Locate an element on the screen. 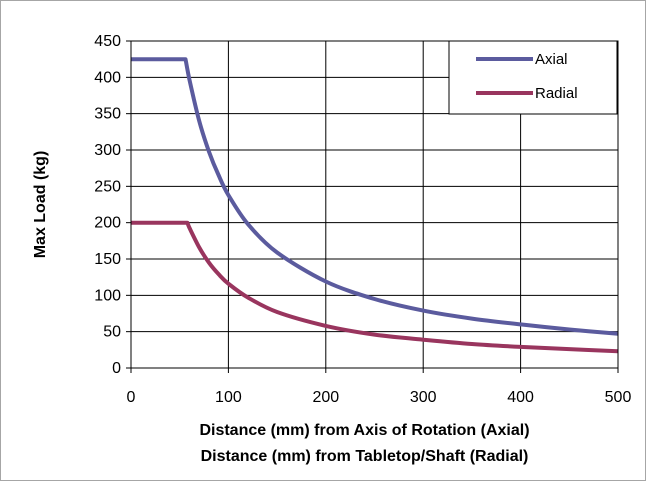 The height and width of the screenshot is (482, 646). y-tick-label: 150 is located at coordinates (107, 259).